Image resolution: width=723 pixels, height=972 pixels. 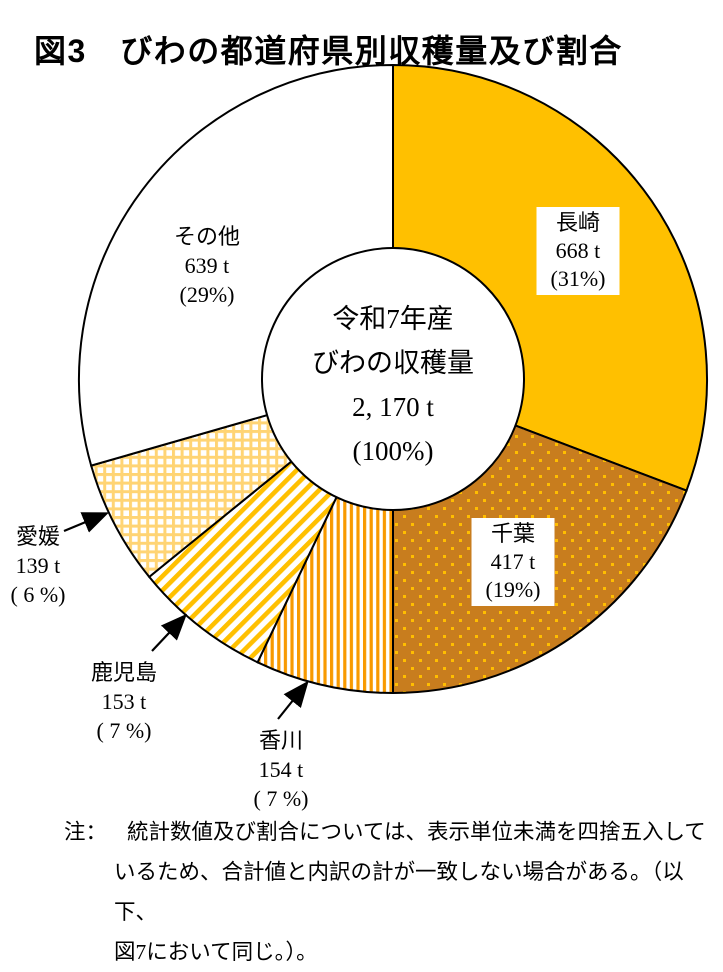 What do you see at coordinates (399, 892) in the screenshot?
I see `footnote-line2: いるため、合計値と内訳の計が一致しない場合がある。（以下、` at bounding box center [399, 892].